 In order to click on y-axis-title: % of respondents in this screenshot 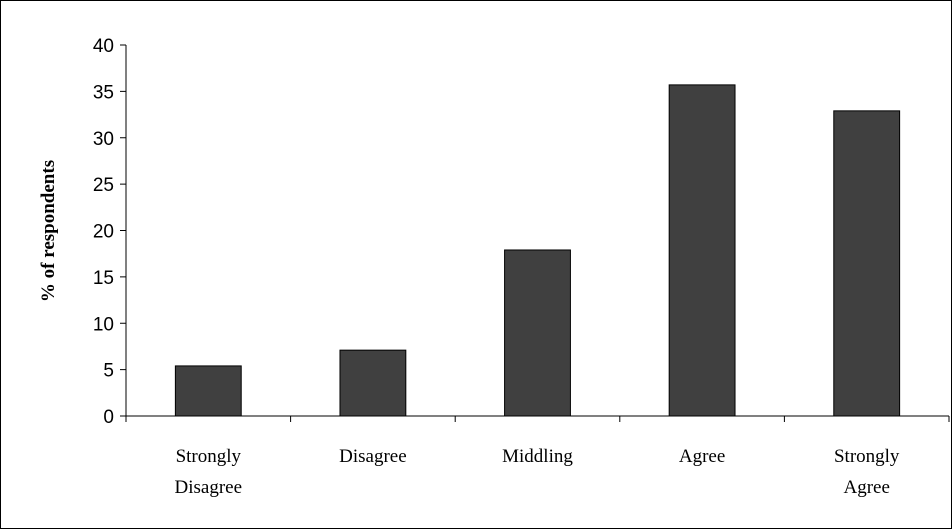, I will do `click(48, 231)`.